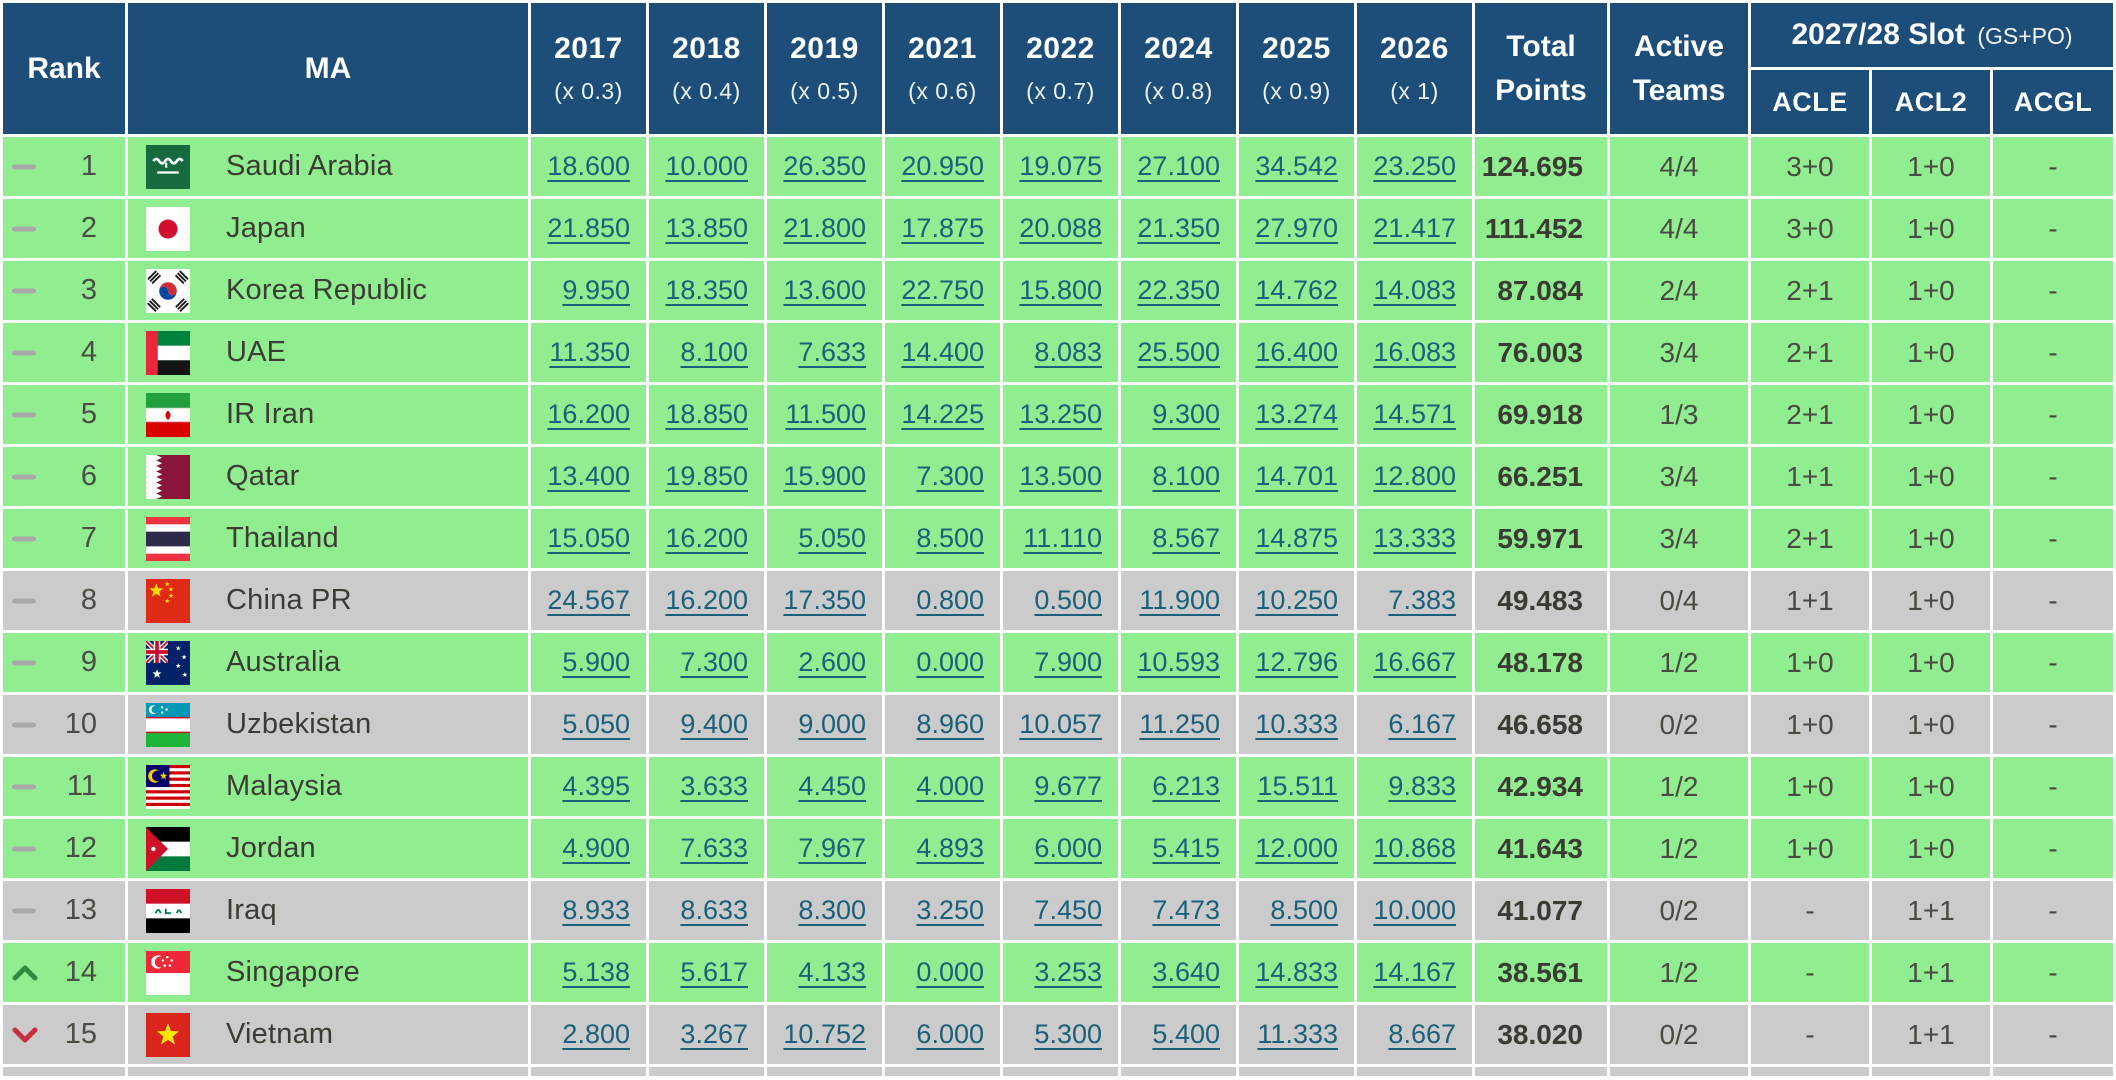 The width and height of the screenshot is (2116, 1080). I want to click on points-link: 10.057, so click(1060, 724).